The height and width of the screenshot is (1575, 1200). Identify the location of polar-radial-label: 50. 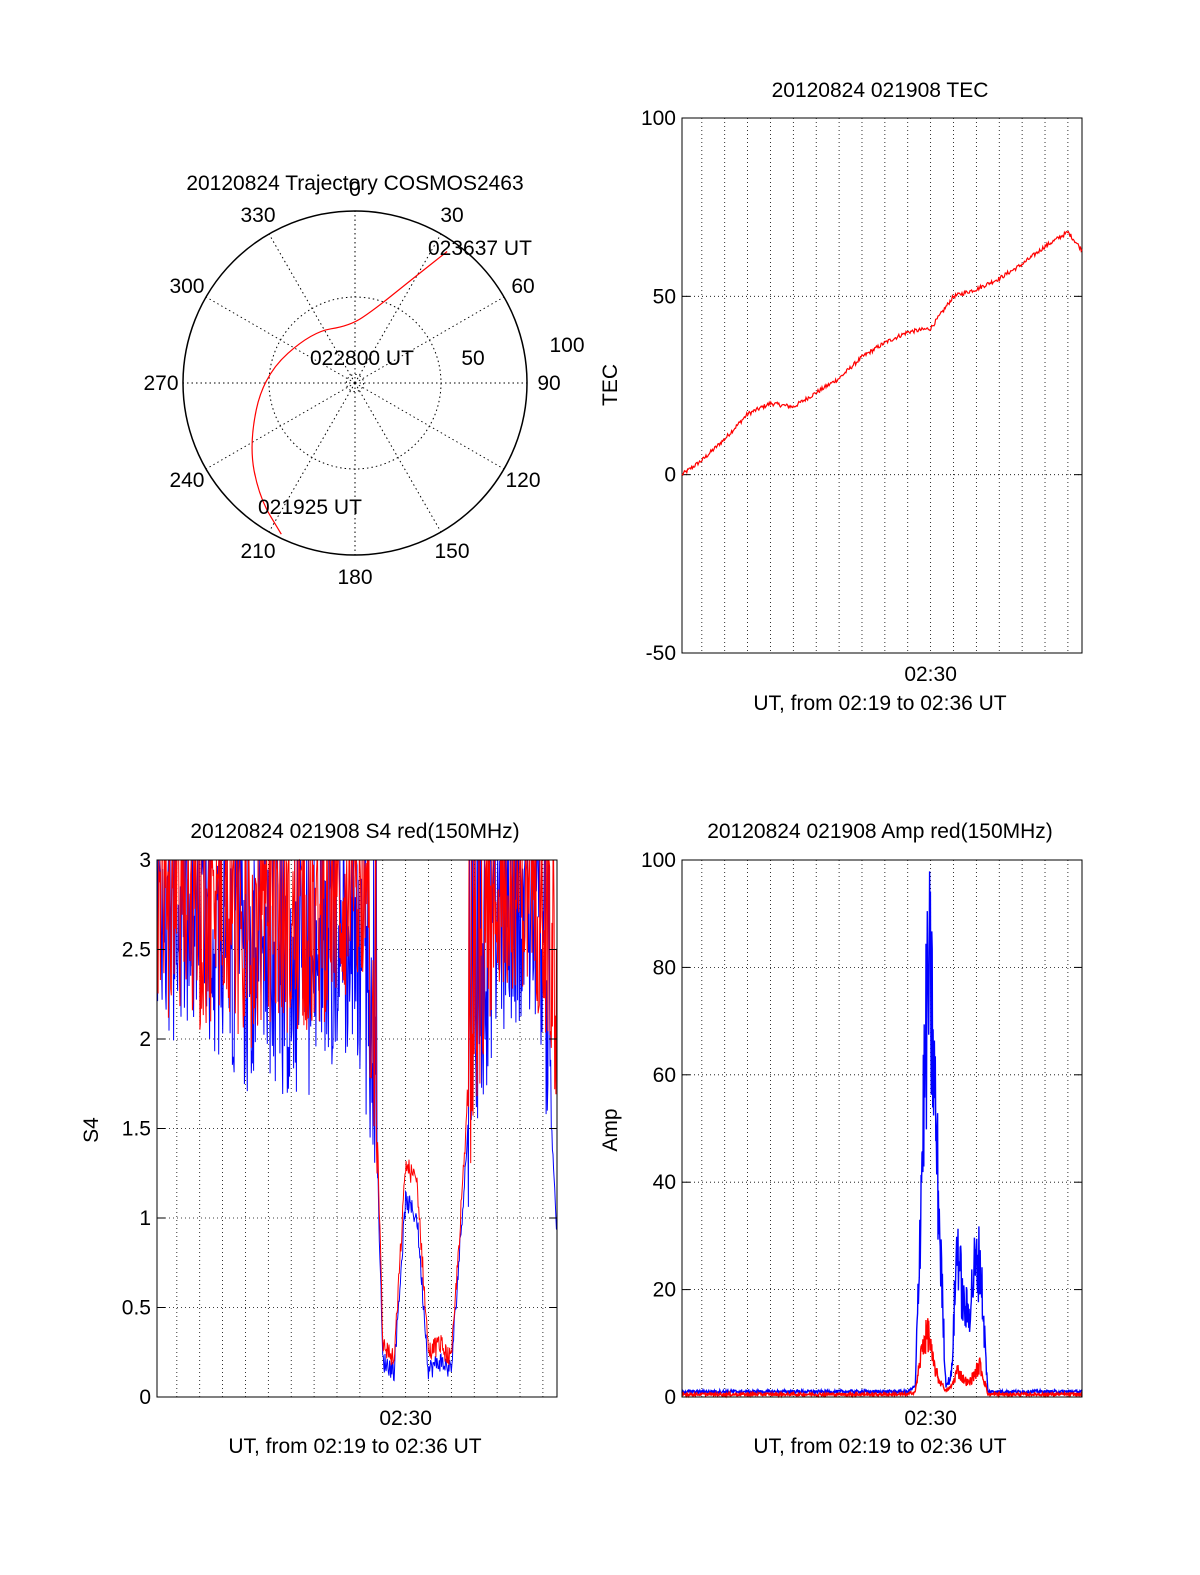
(472, 358).